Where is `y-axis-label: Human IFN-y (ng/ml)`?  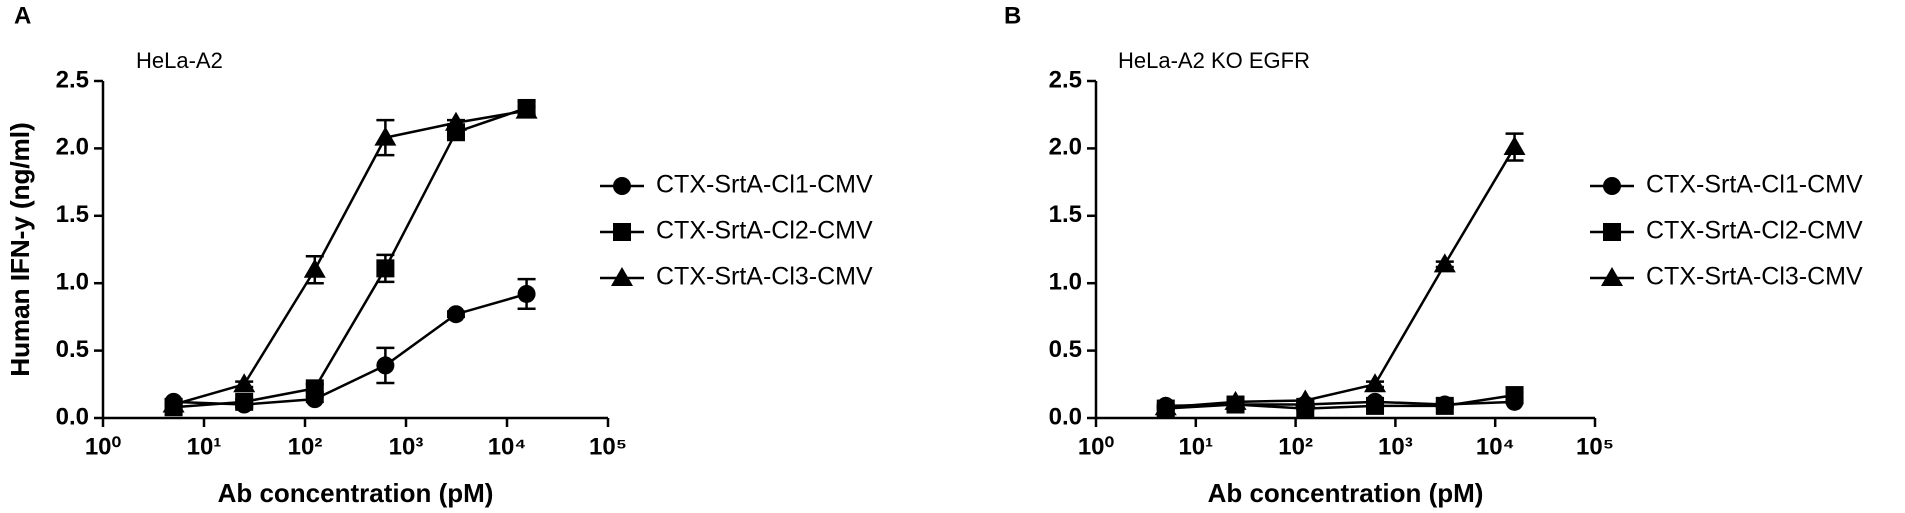
y-axis-label: Human IFN-y (ng/ml) is located at coordinates (20, 249).